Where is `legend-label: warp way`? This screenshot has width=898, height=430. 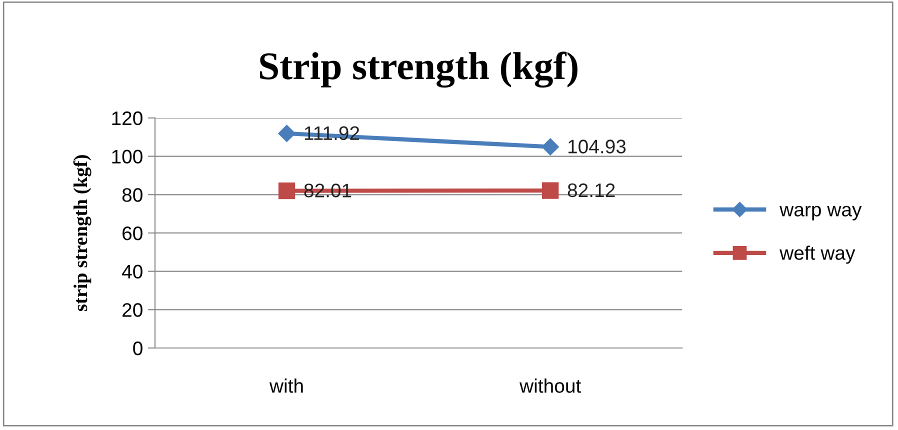 legend-label: warp way is located at coordinates (821, 213).